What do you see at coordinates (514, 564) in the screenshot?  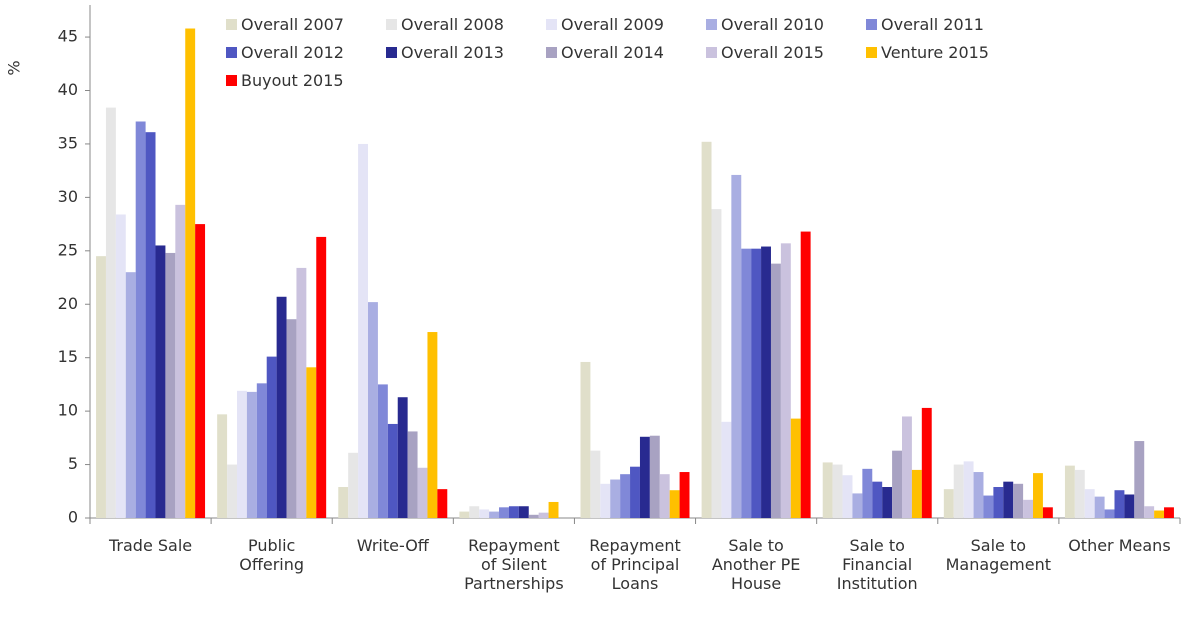 I see `x-tick-label: Repayment of Silent Partnerships` at bounding box center [514, 564].